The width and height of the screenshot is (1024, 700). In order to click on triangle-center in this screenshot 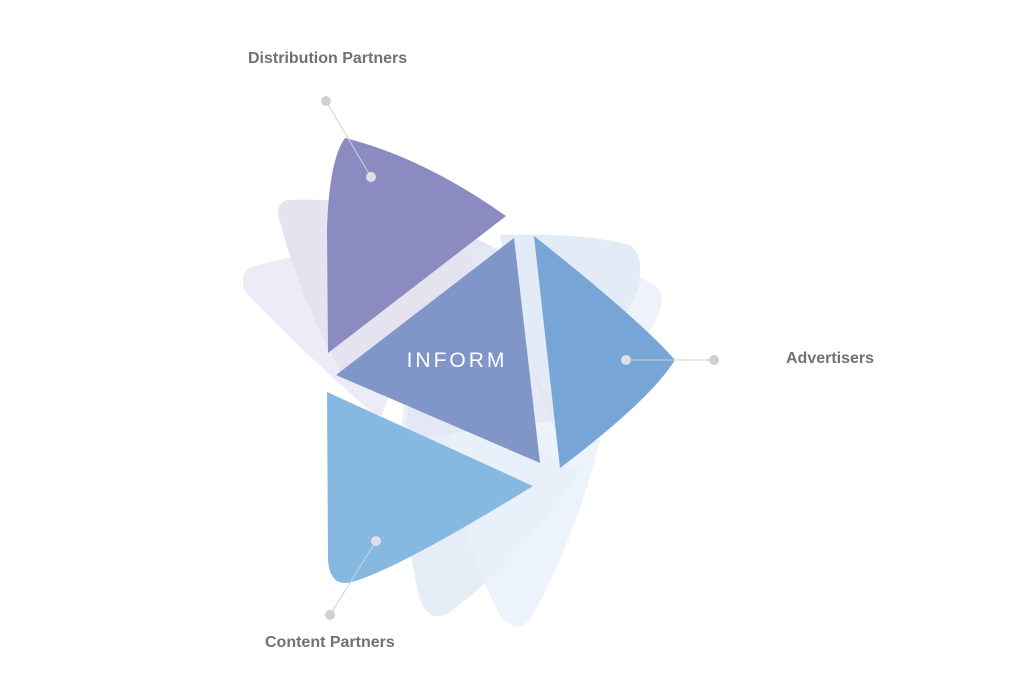, I will do `click(438, 350)`.